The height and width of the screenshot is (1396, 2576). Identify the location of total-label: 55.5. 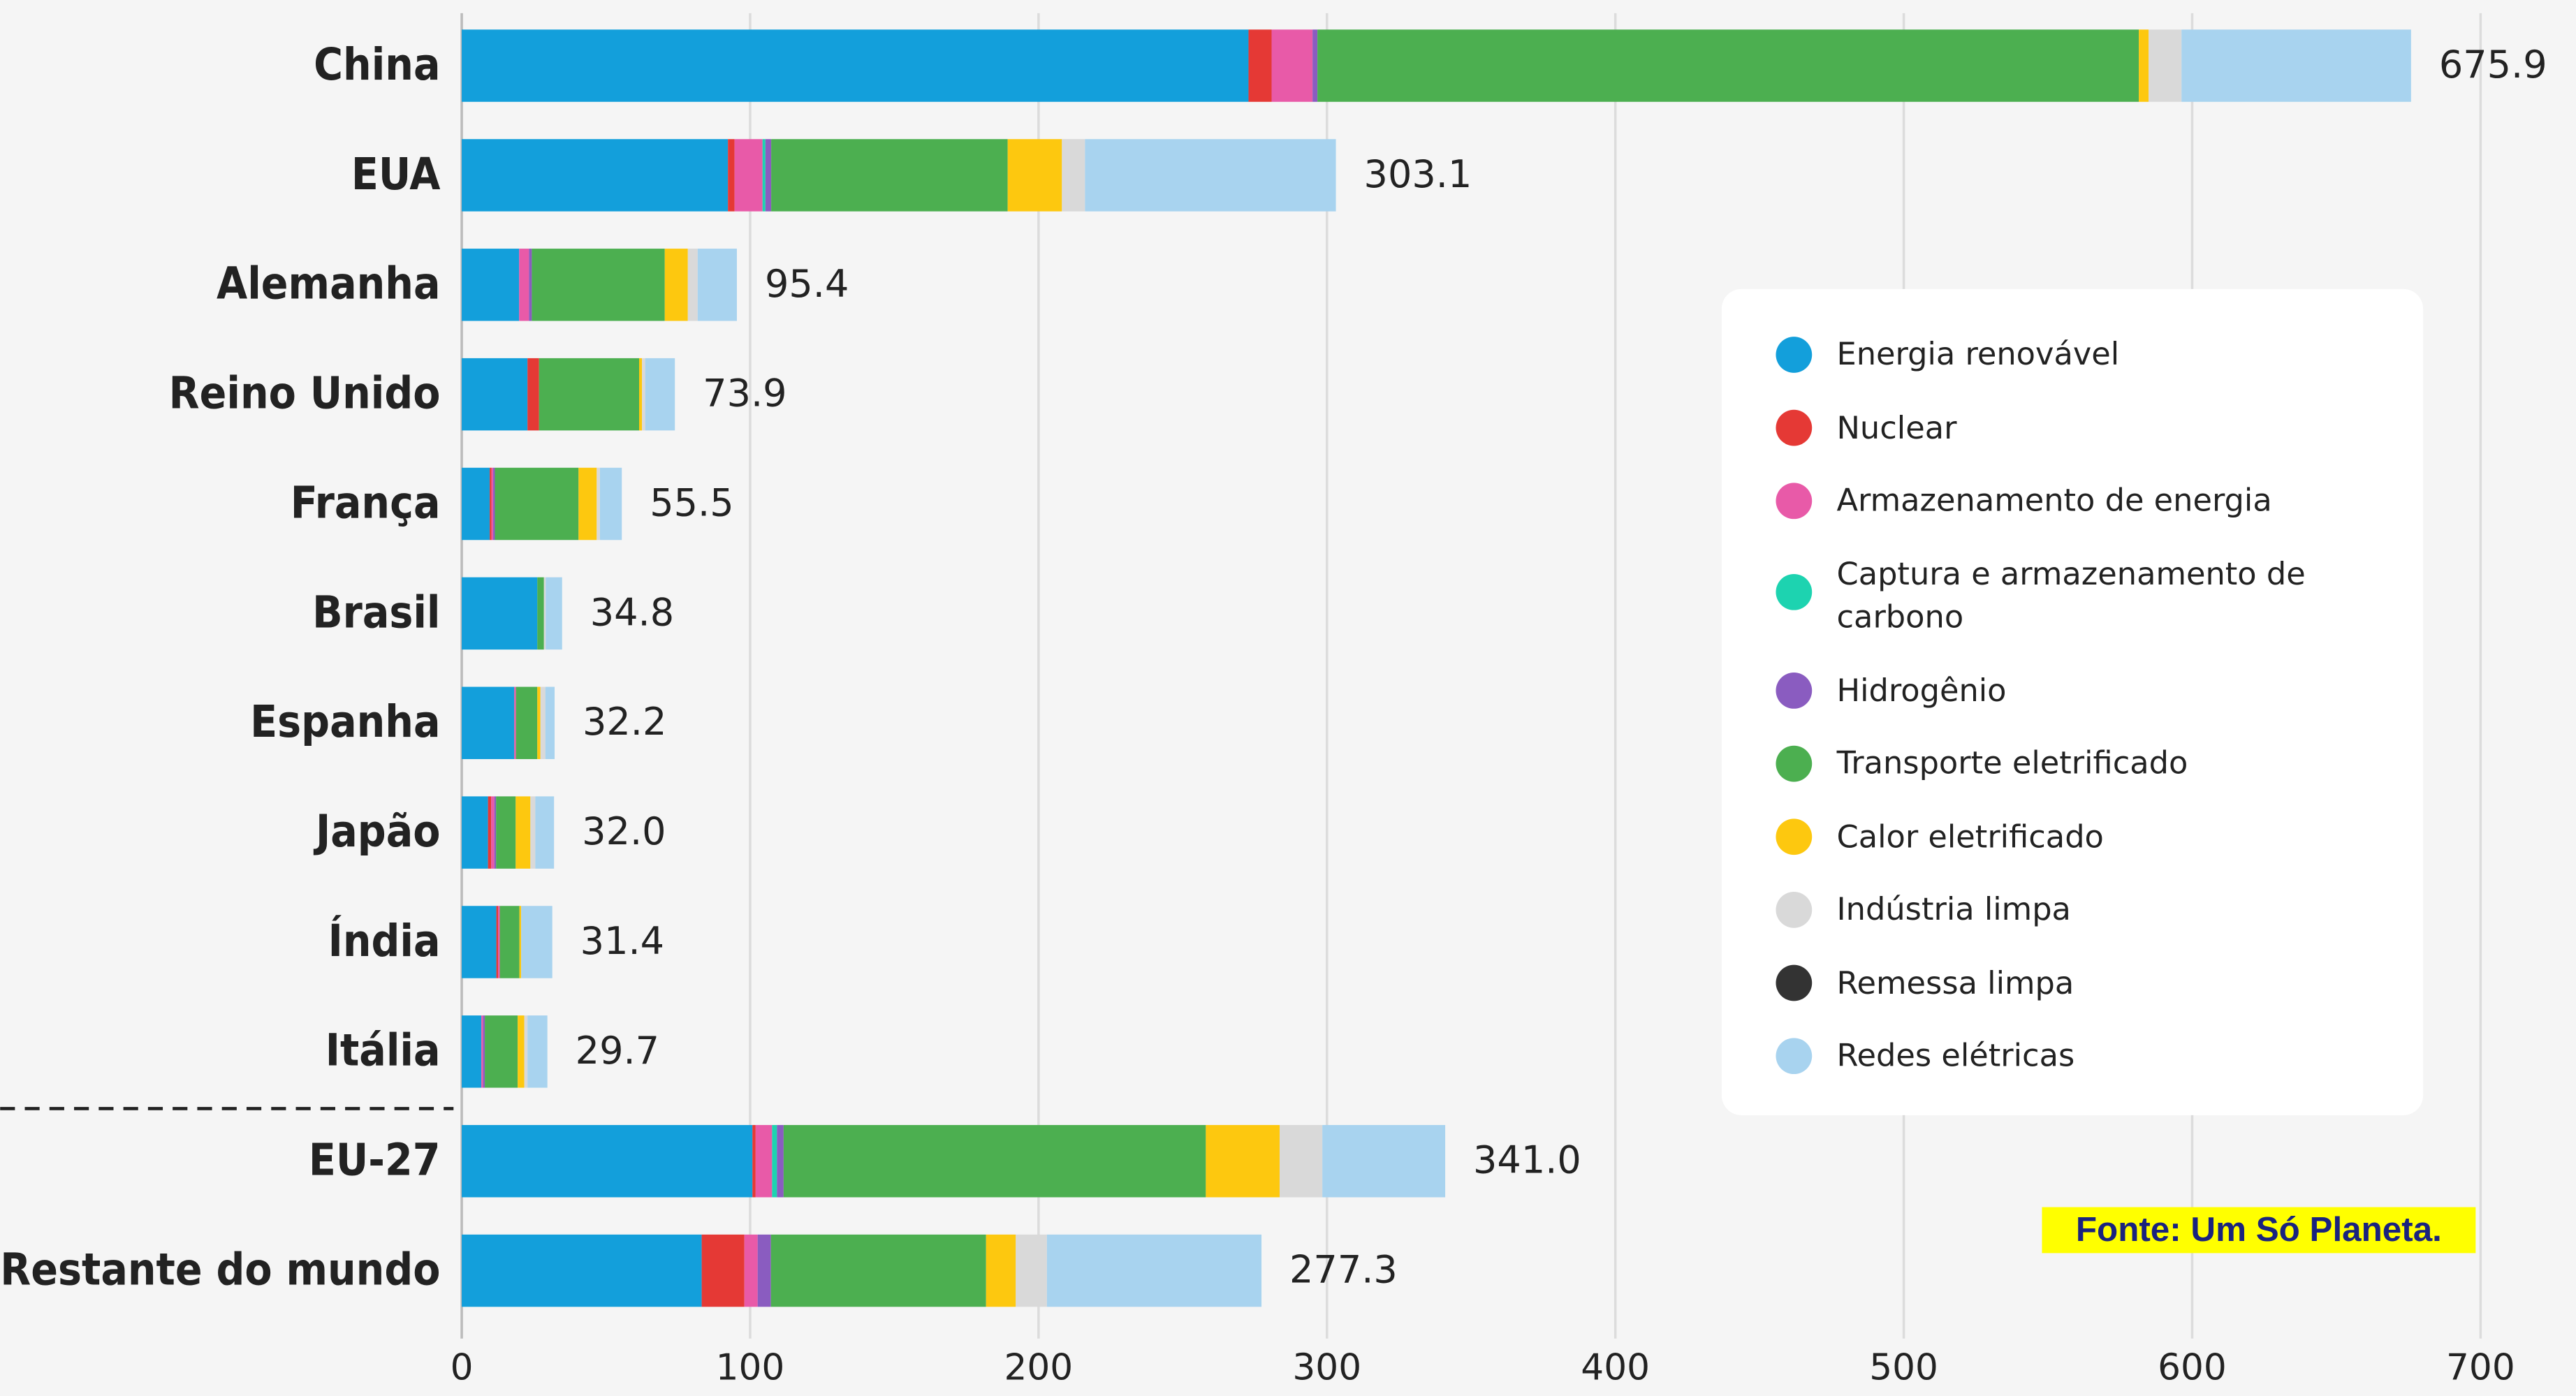
(691, 503).